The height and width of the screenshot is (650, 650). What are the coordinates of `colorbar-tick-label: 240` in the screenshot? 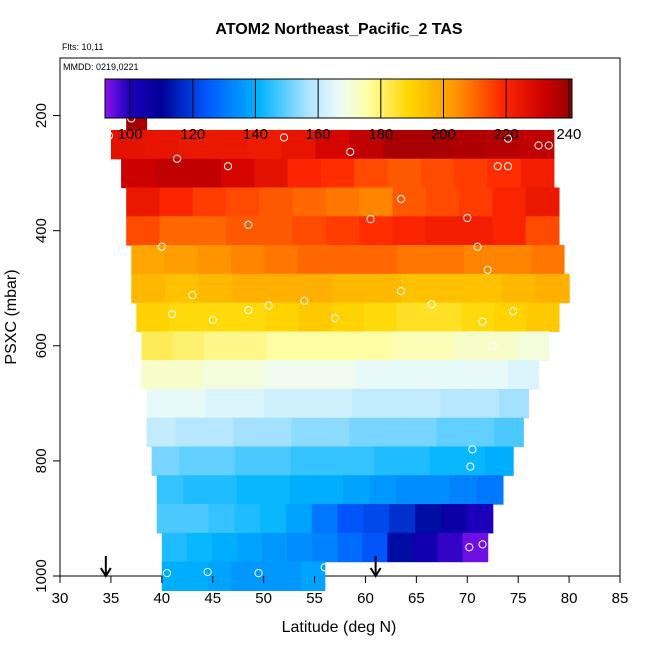 It's located at (568, 134).